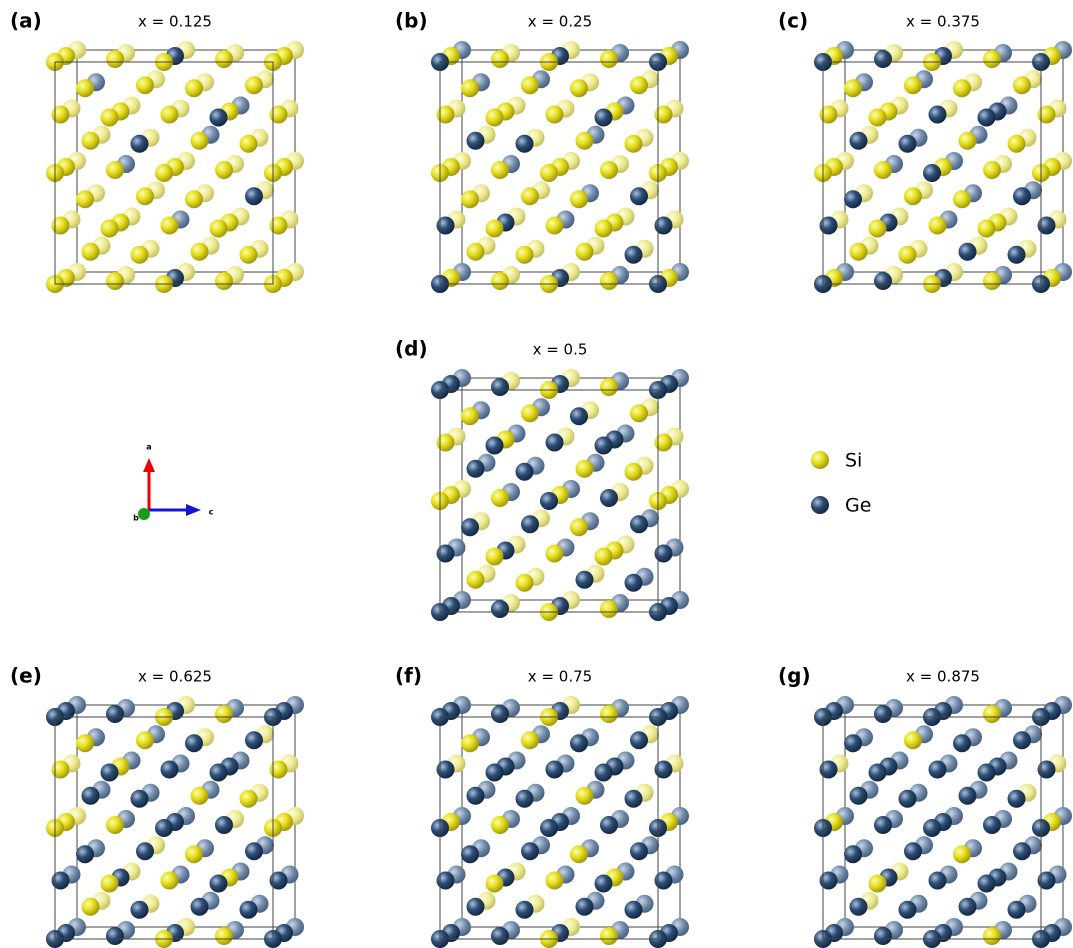 The width and height of the screenshot is (1073, 948). Describe the element at coordinates (853, 461) in the screenshot. I see `legend-label: Si` at that location.